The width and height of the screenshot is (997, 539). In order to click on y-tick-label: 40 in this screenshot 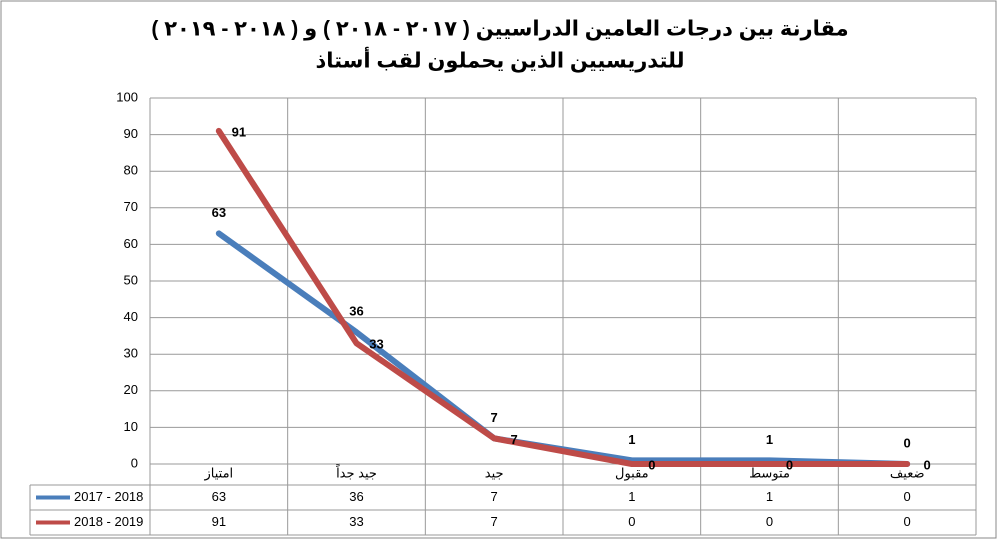, I will do `click(131, 316)`.